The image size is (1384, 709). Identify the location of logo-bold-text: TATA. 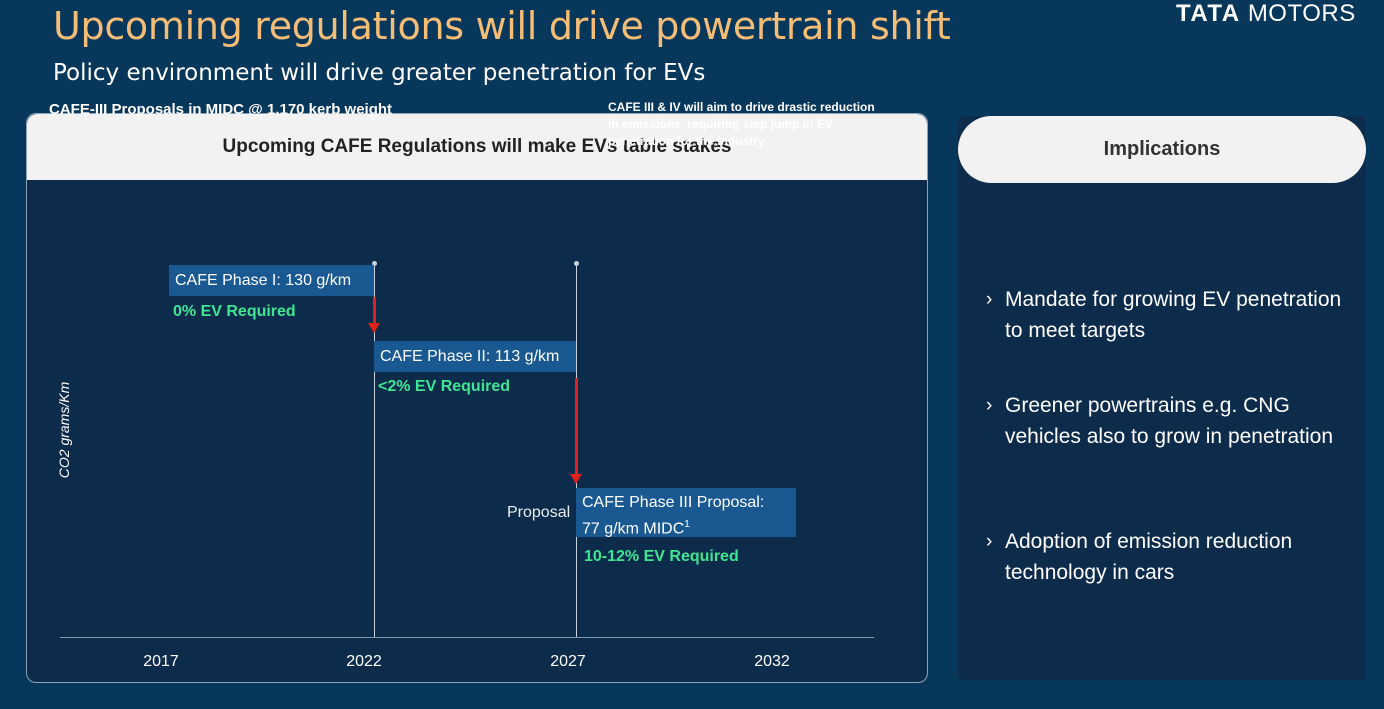
(1208, 13).